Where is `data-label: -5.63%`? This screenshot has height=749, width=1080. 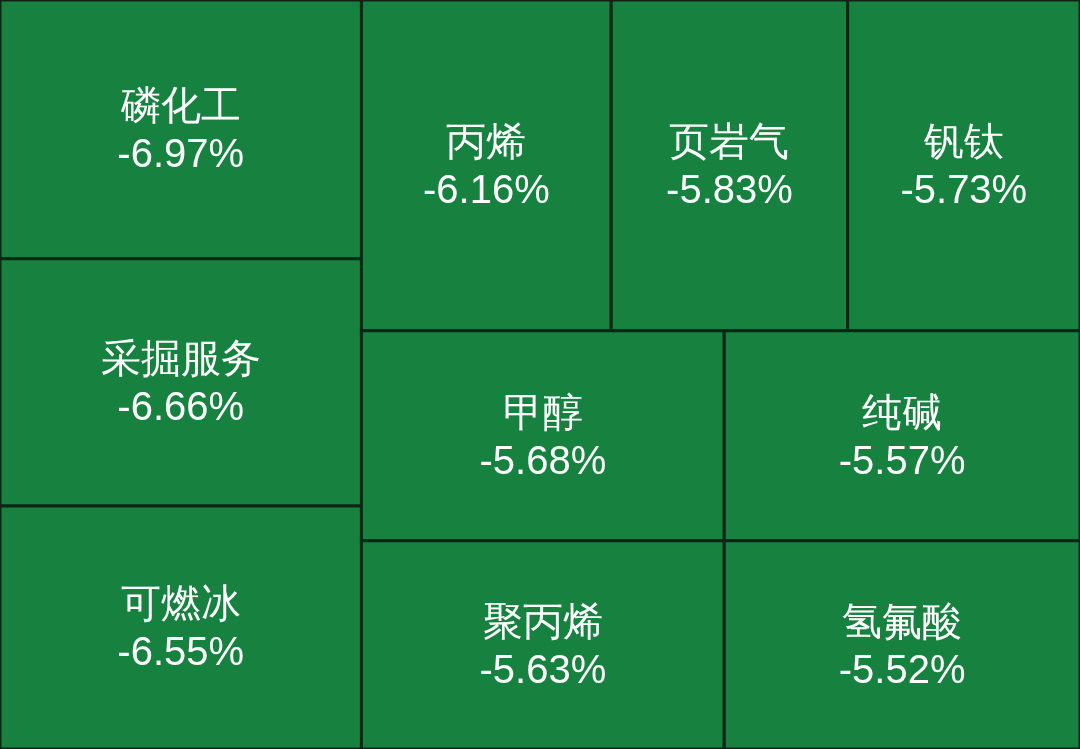
data-label: -5.63% is located at coordinates (543, 668).